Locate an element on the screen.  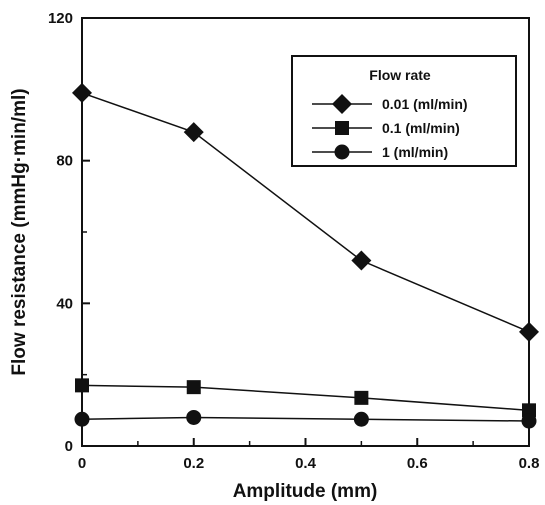
y-tick-label: 0 is located at coordinates (69, 446).